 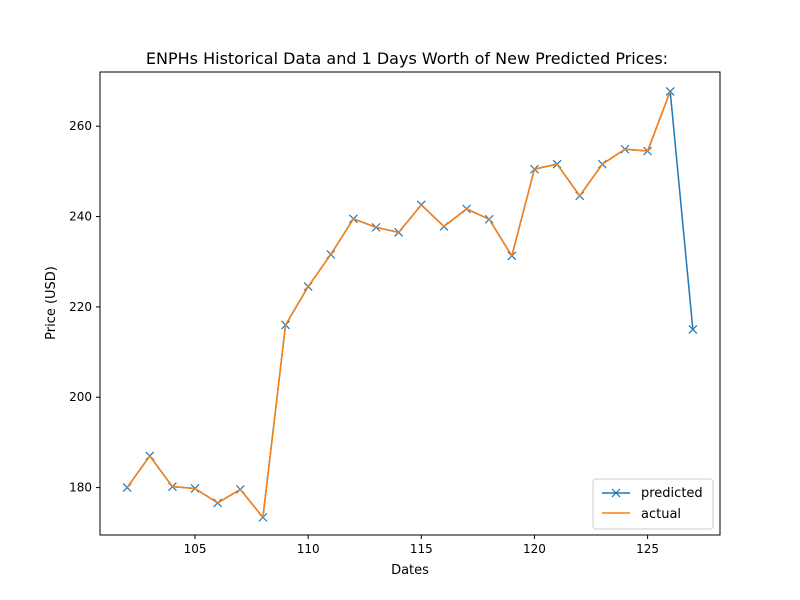 I want to click on legend-box, so click(x=653, y=504).